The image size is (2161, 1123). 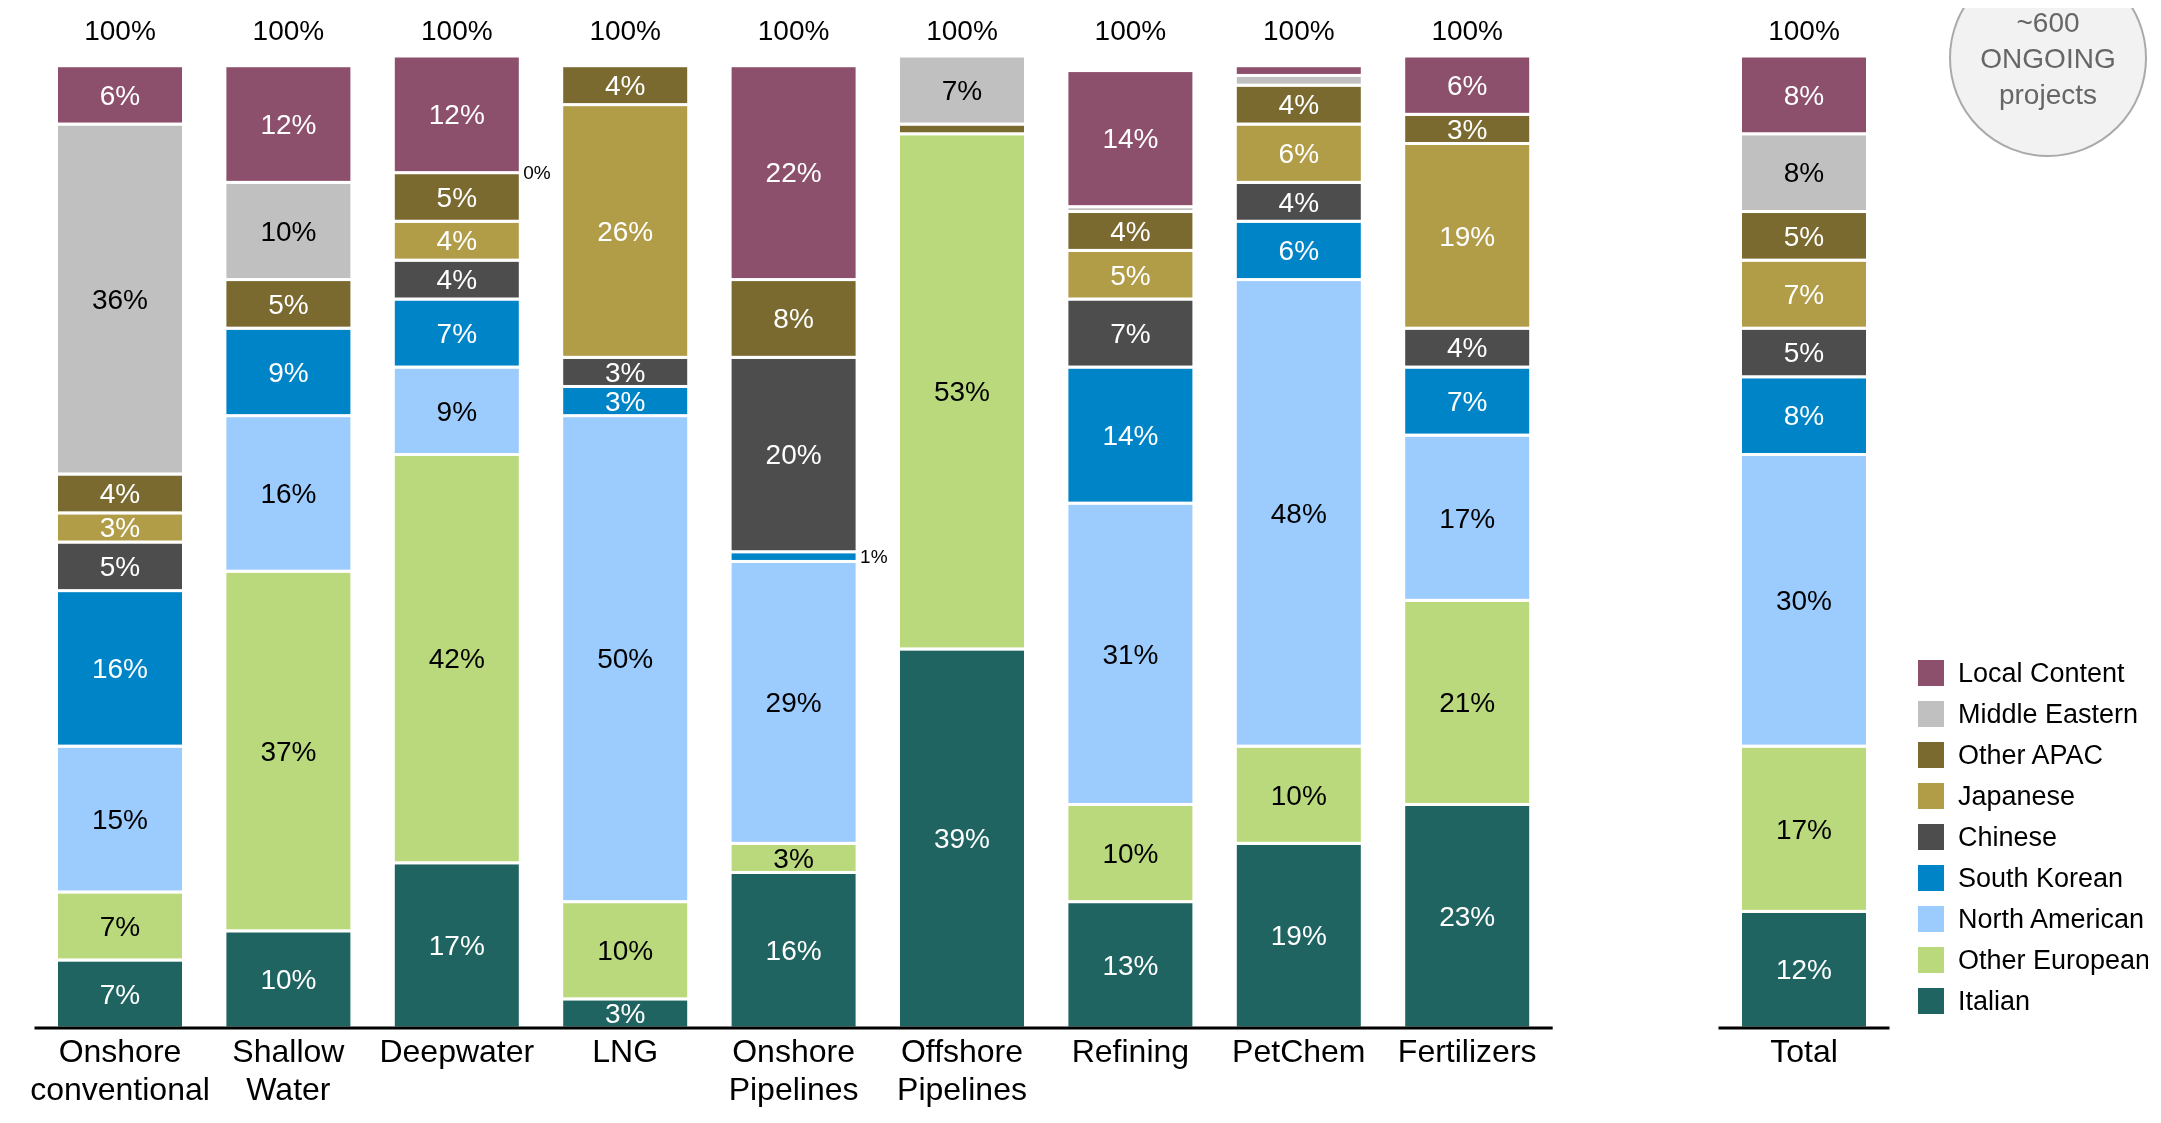 I want to click on data-label: 26%, so click(x=625, y=231).